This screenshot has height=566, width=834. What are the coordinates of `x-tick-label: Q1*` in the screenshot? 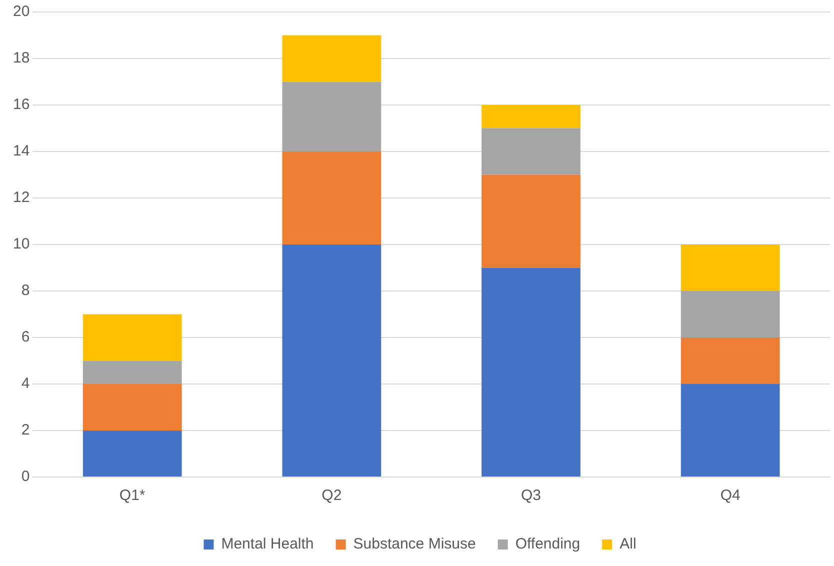 It's located at (132, 495).